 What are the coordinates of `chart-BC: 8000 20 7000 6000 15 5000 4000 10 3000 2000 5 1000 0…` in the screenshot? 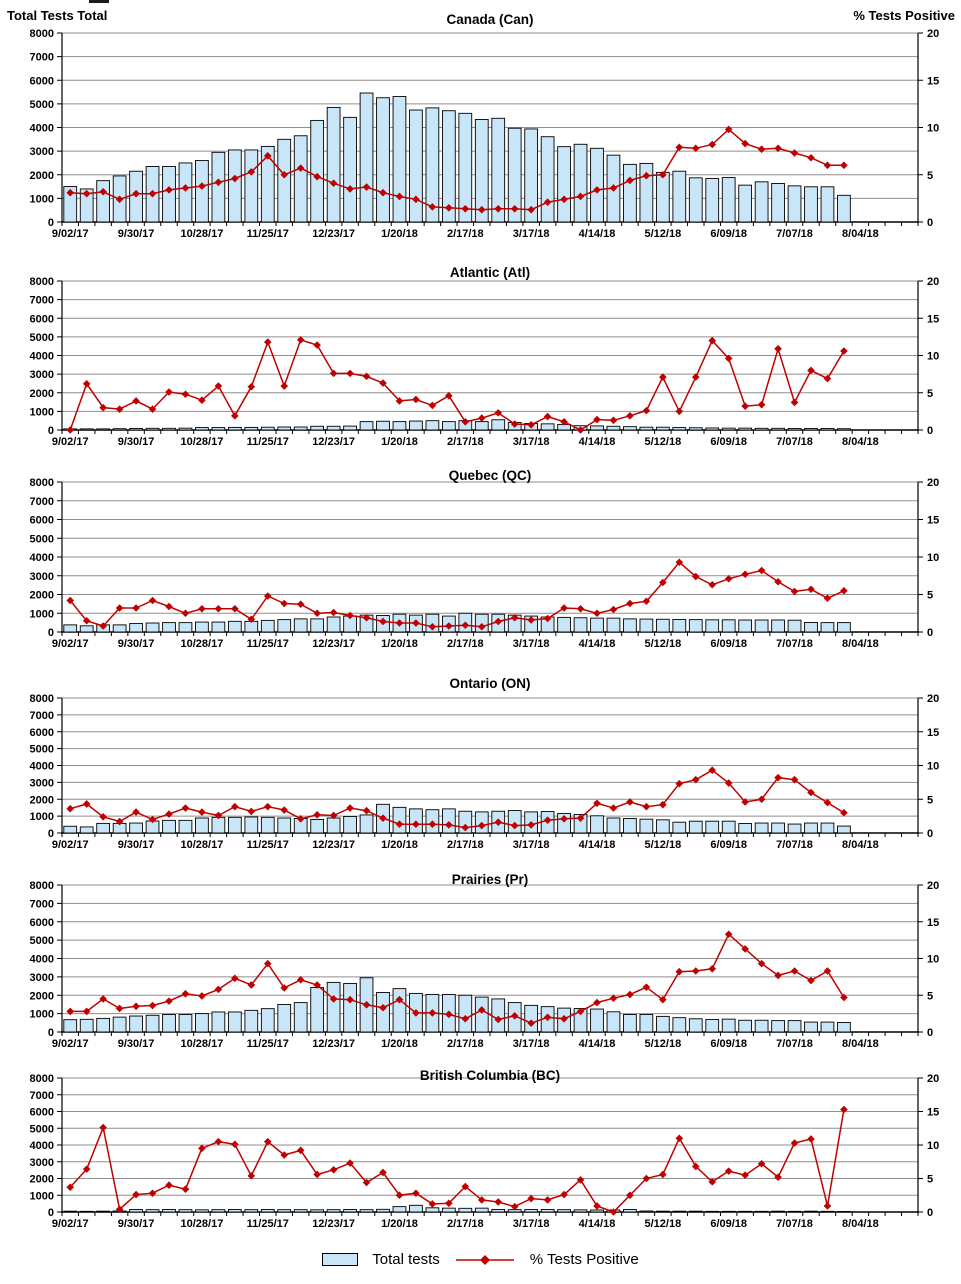 It's located at (485, 1151).